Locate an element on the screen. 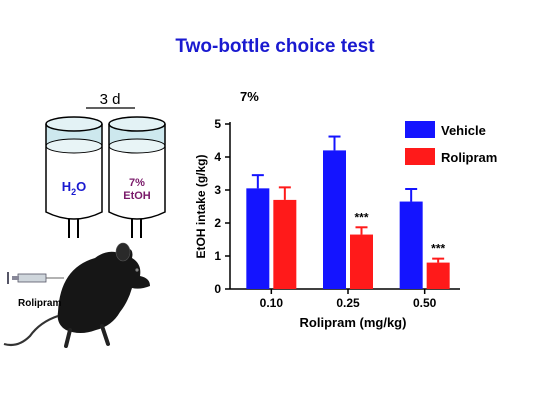 This screenshot has height=413, width=550. legend-label: Vehicle is located at coordinates (463, 130).